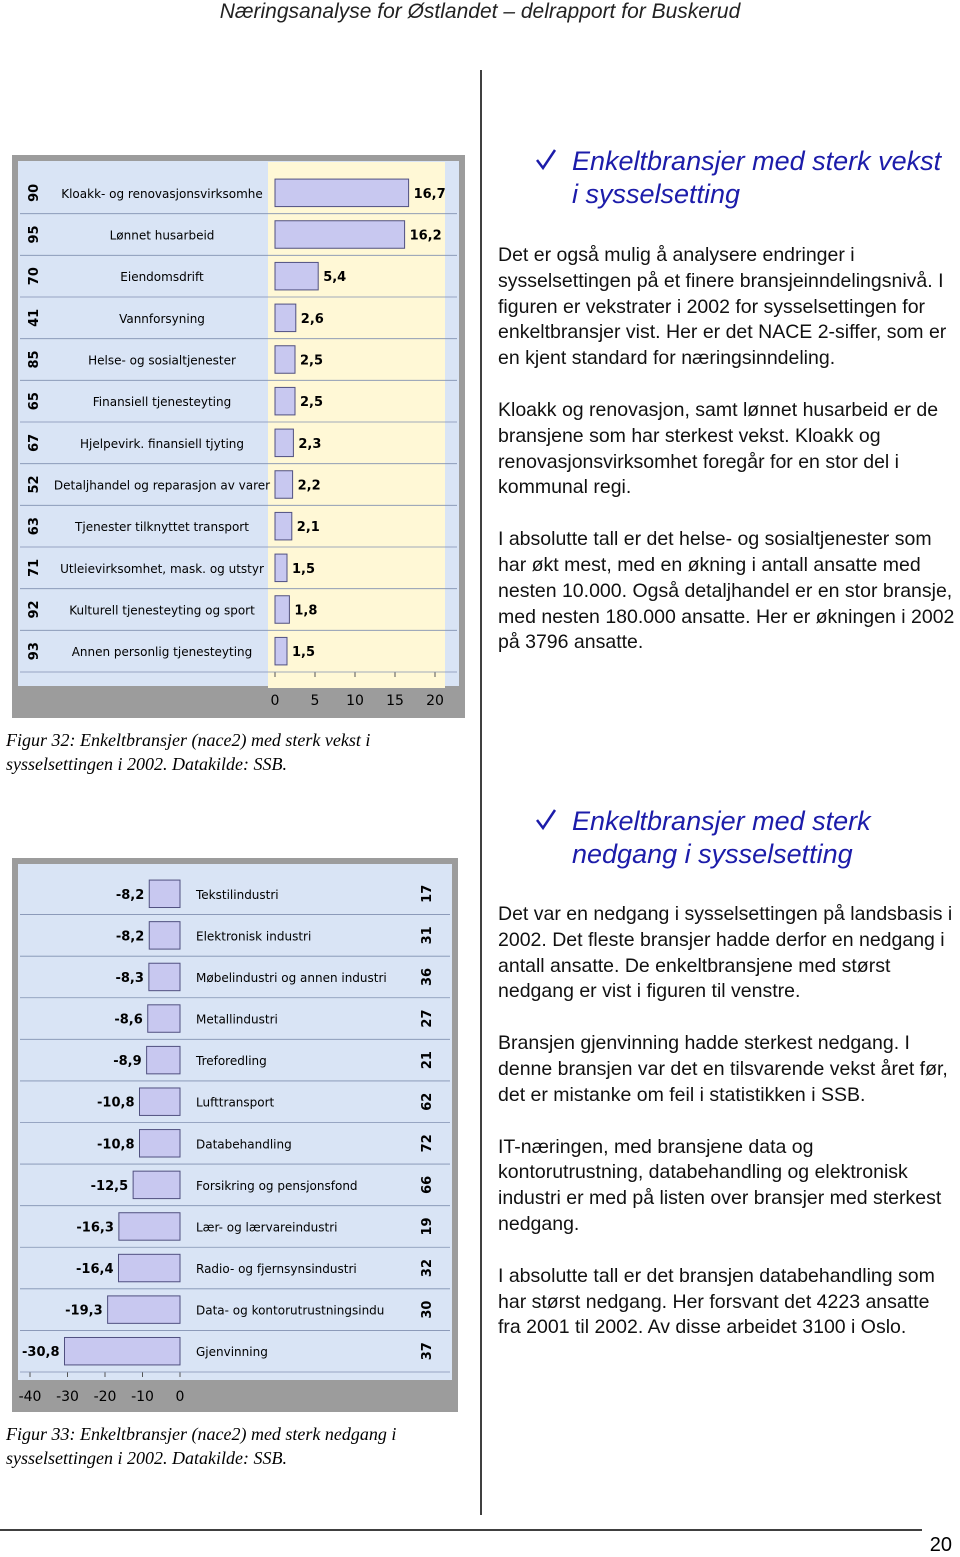 The width and height of the screenshot is (960, 1557). I want to click on category-label: Helse- og sosialtjenester, so click(162, 361).